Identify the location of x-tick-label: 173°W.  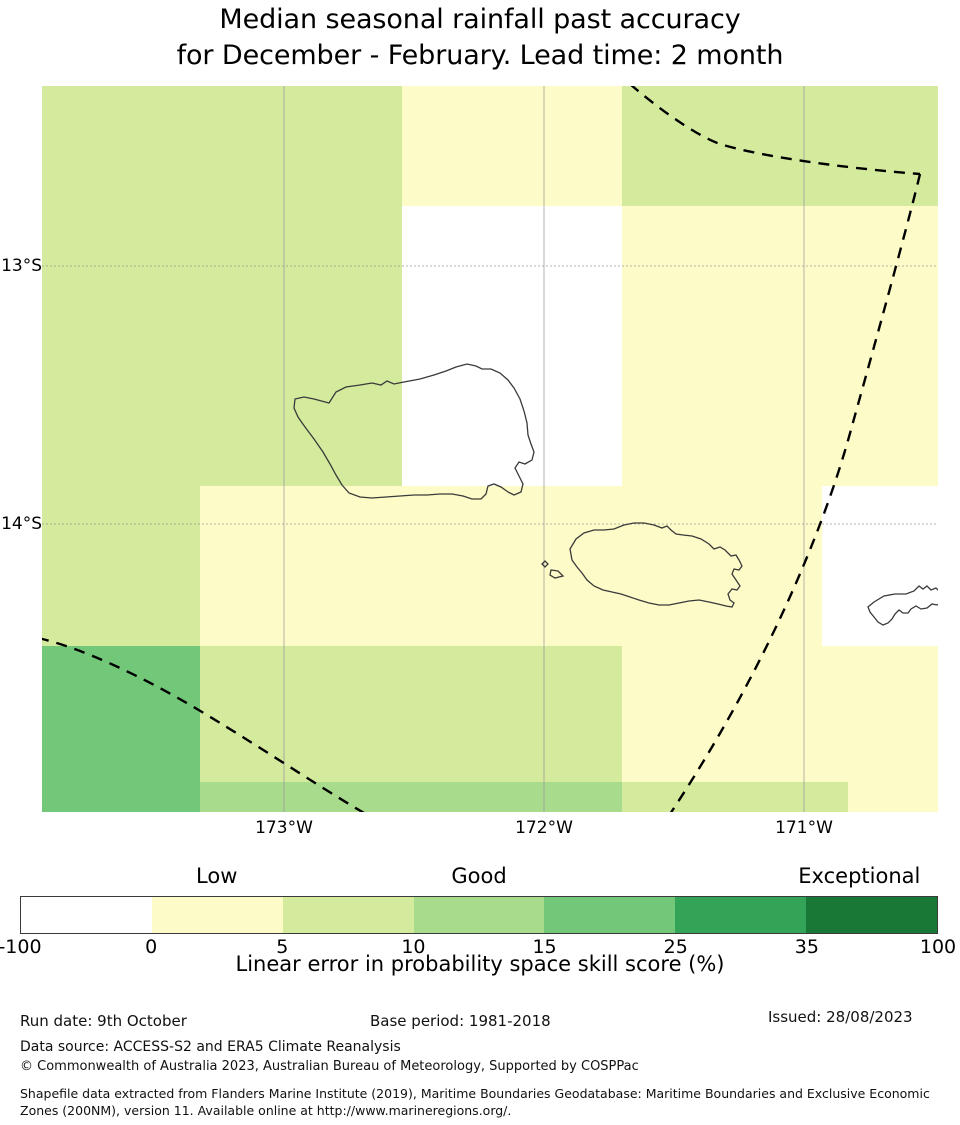
(284, 828).